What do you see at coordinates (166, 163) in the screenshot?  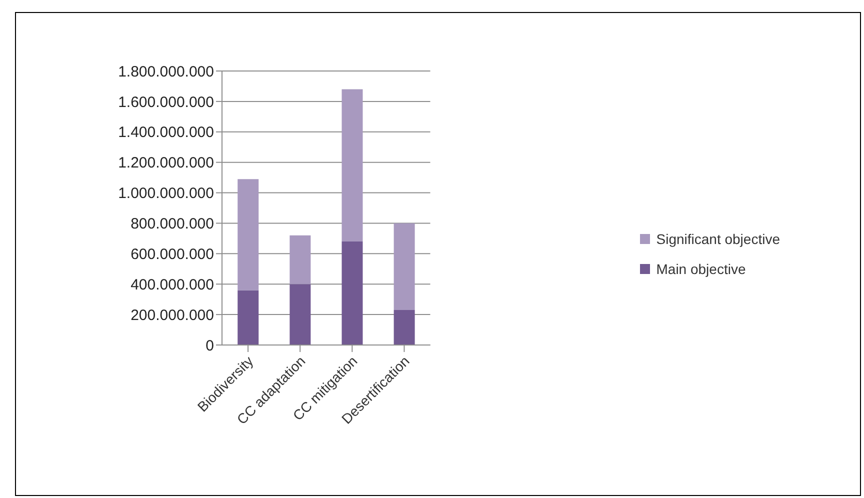 I see `y-tick-label: 1.200.000.000` at bounding box center [166, 163].